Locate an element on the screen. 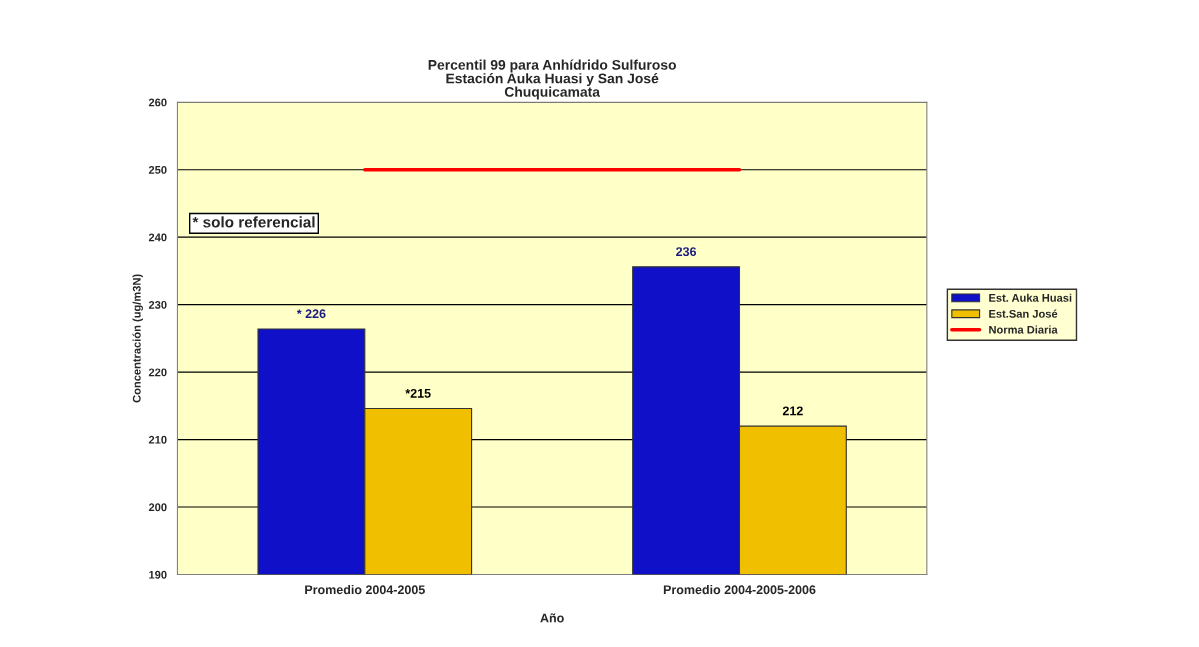 Image resolution: width=1199 pixels, height=647 pixels. y-axis-title: Concentración (ug/m3N) is located at coordinates (137, 338).